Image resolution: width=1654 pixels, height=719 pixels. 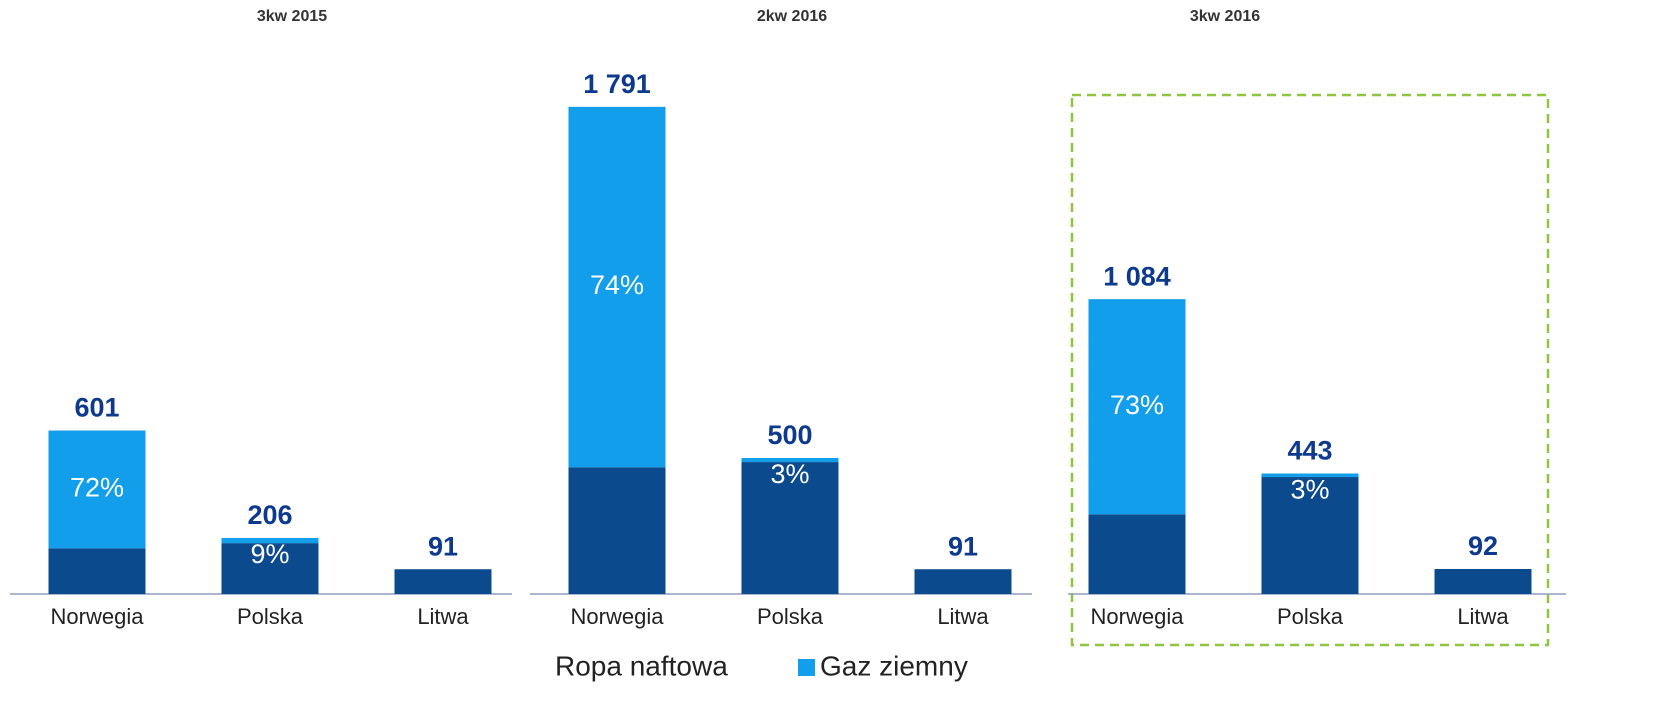 I want to click on chart-title: 2kw 2016, so click(x=792, y=16).